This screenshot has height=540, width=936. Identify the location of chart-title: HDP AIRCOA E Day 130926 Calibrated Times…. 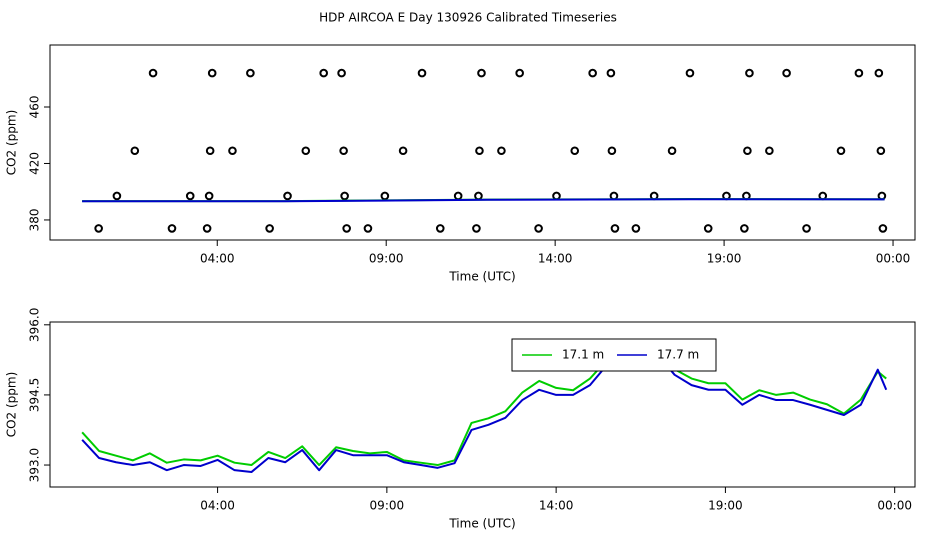
(468, 18).